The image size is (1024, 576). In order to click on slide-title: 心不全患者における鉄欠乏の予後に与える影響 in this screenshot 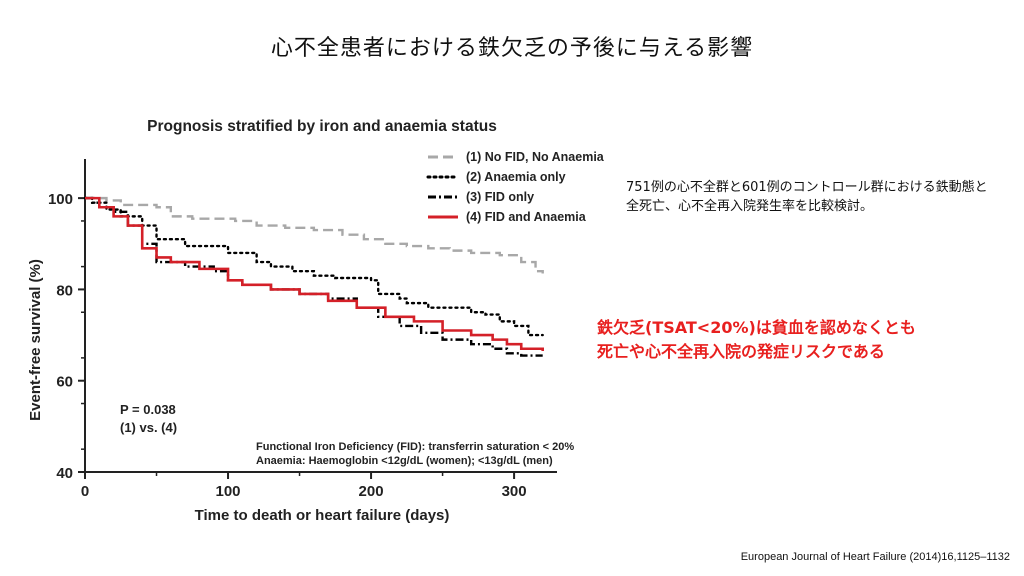, I will do `click(512, 48)`.